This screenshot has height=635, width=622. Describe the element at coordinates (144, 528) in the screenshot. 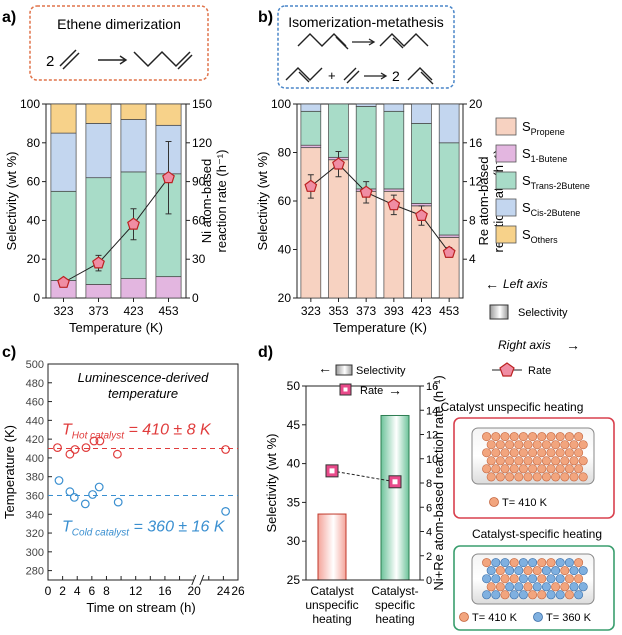

I see `series-label-cold: TCold catalyst = 360 ± 16 K` at that location.